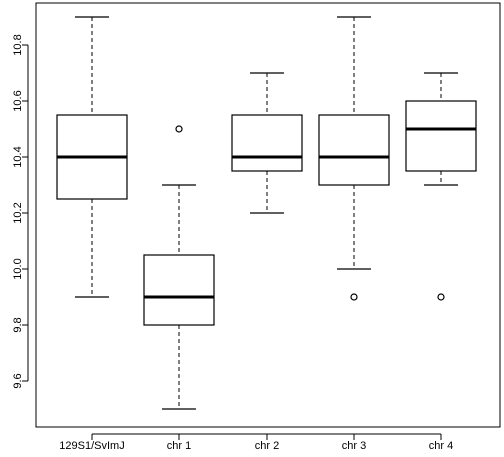  I want to click on y-tick-label: 10.4, so click(18, 156).